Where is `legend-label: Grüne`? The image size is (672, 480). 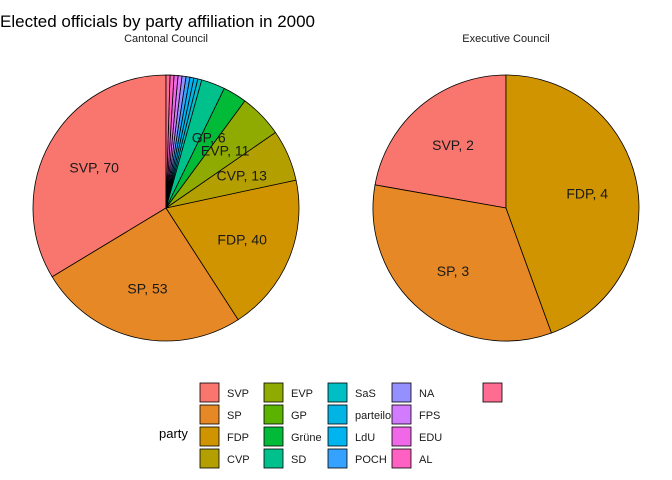
legend-label: Grüne is located at coordinates (306, 438).